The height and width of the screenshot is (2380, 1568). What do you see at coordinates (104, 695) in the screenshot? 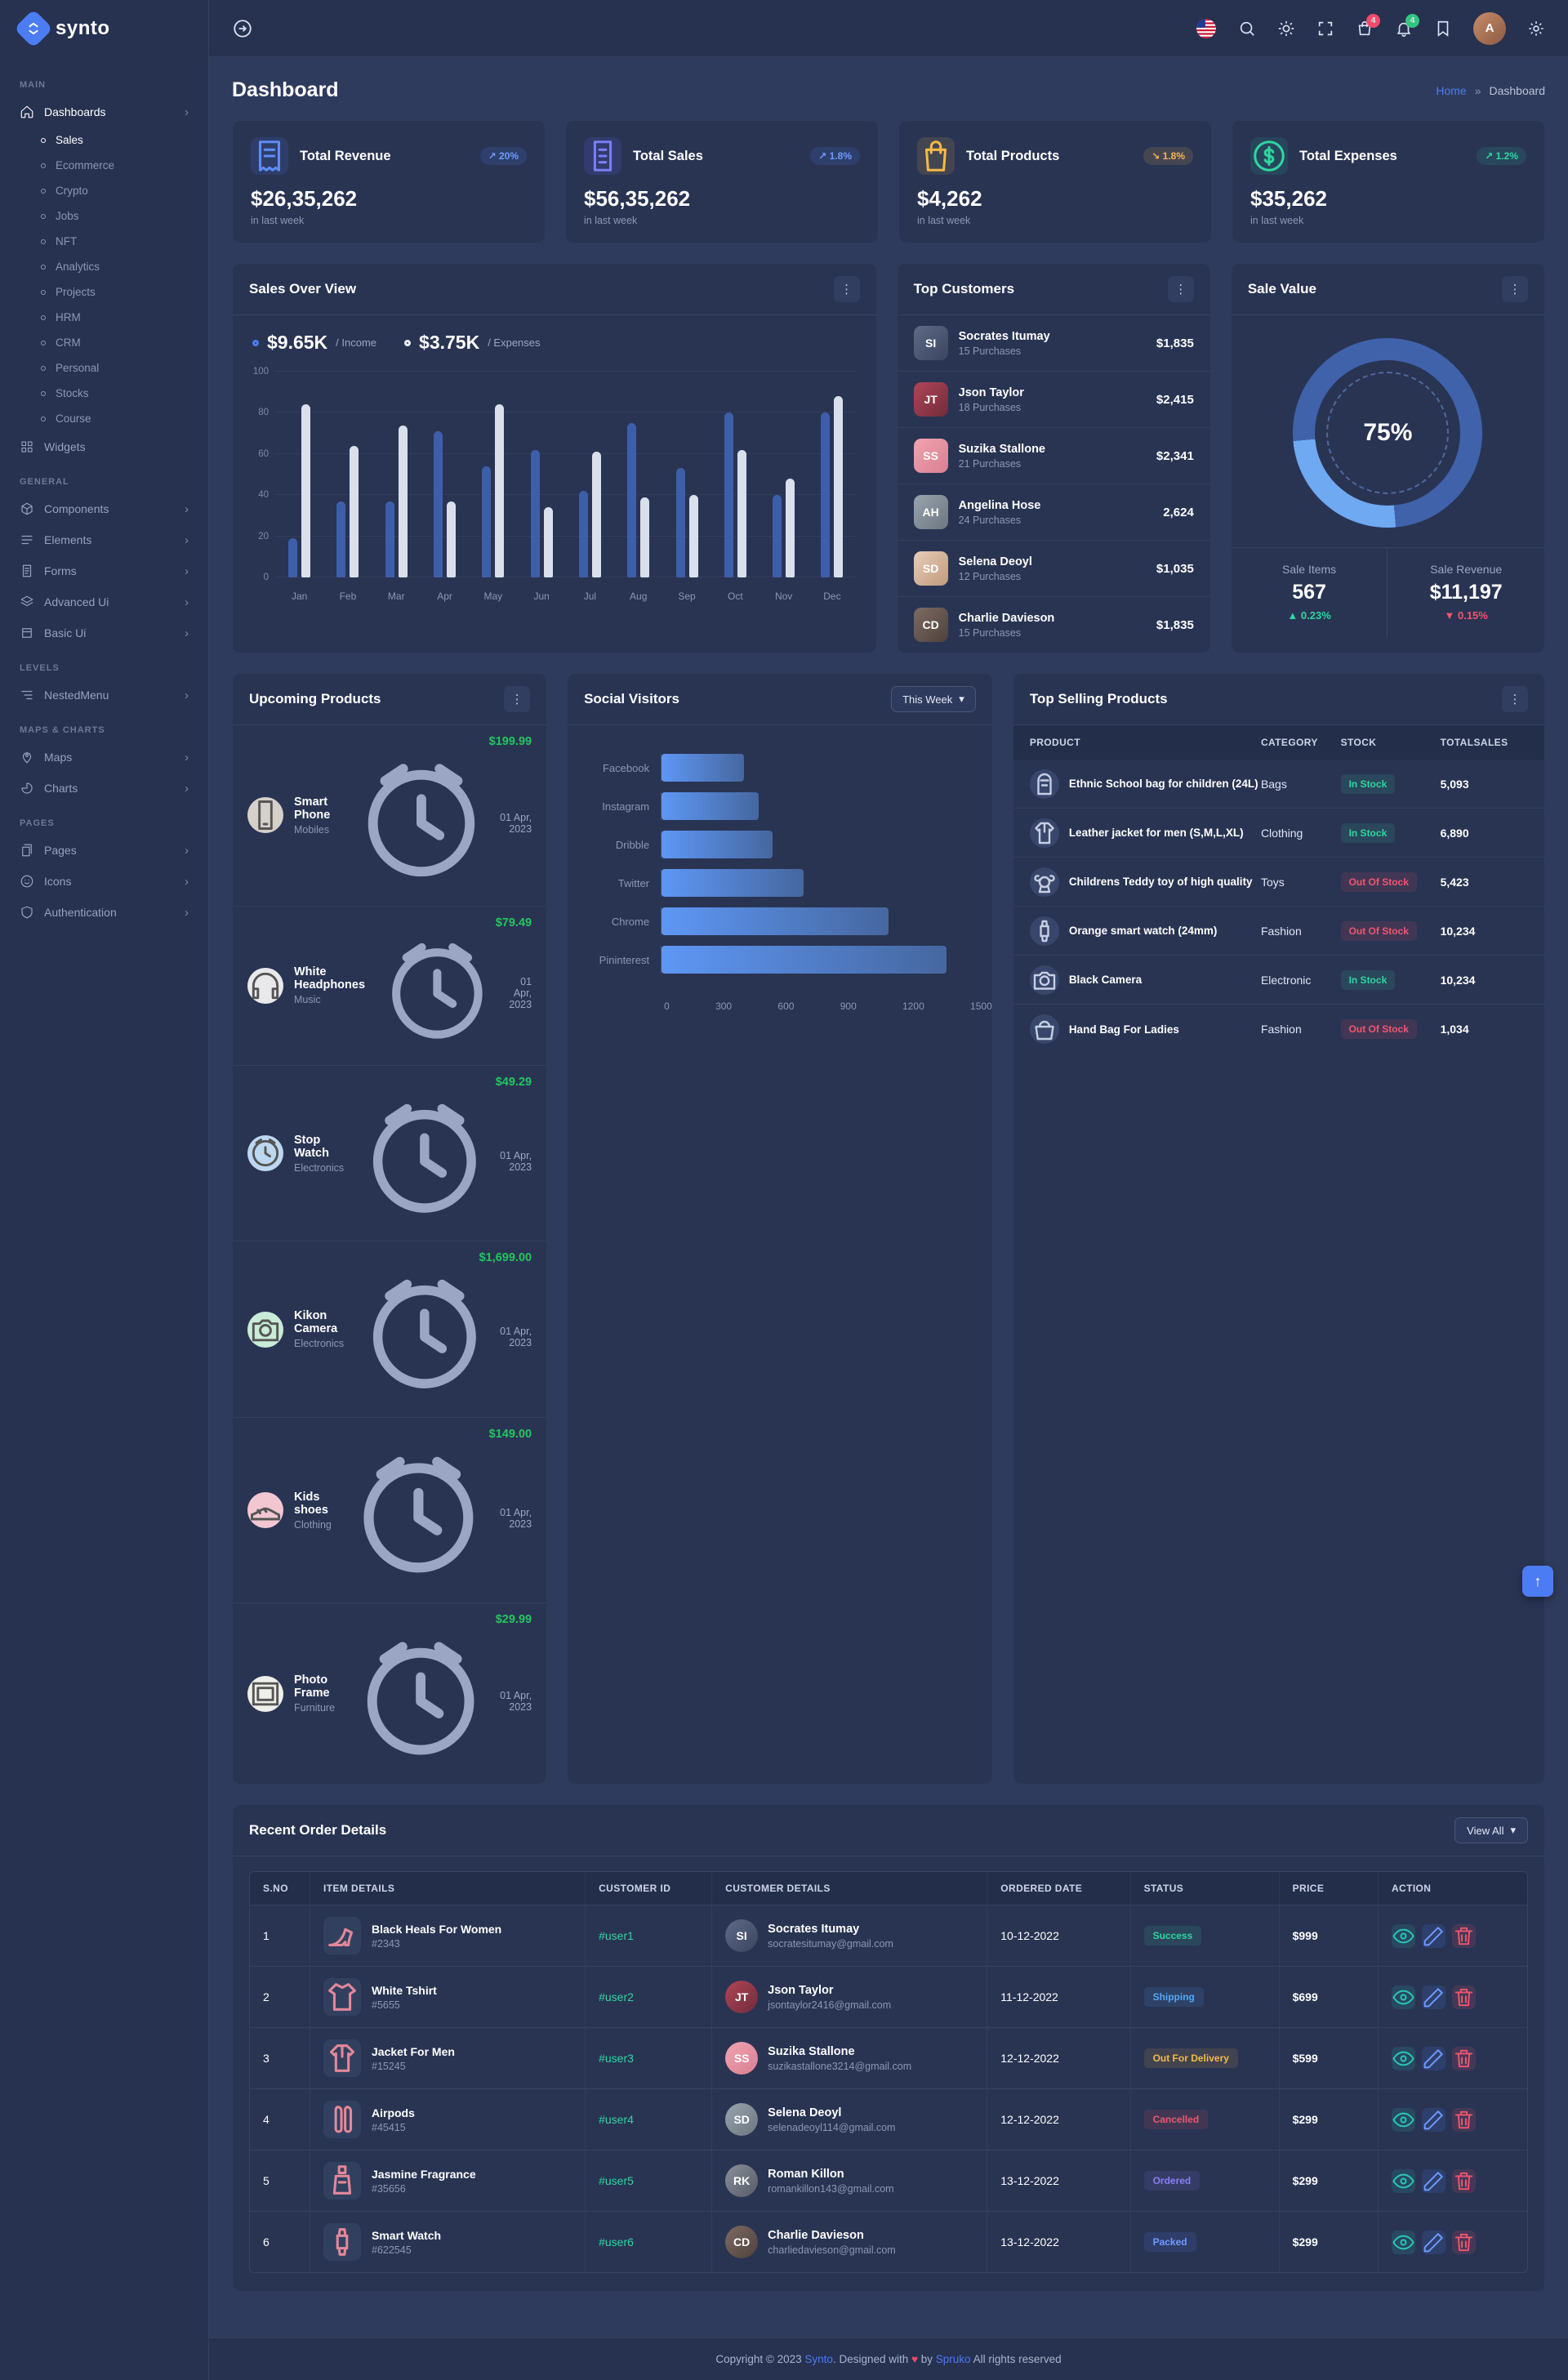
I see `sidebar-item-nestedmenu: NestedMenu›` at bounding box center [104, 695].